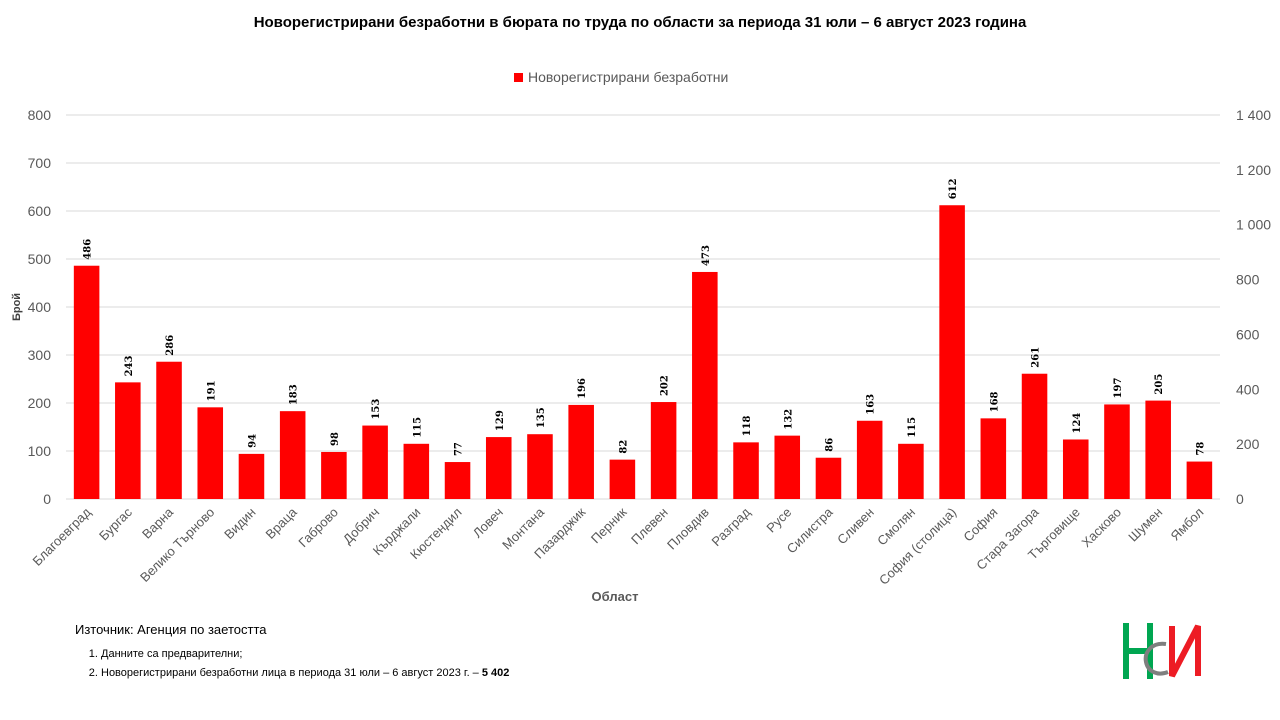  I want to click on y-tick-label: 400, so click(40, 307).